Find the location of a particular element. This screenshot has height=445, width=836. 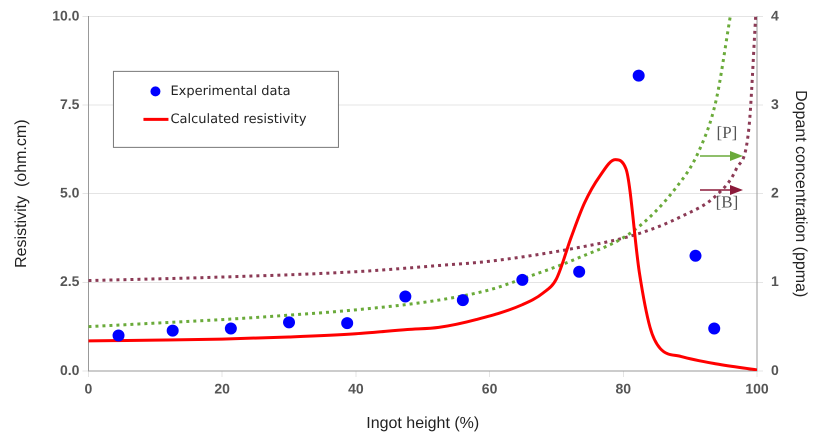

y-tick-label: 0.0 is located at coordinates (70, 370).